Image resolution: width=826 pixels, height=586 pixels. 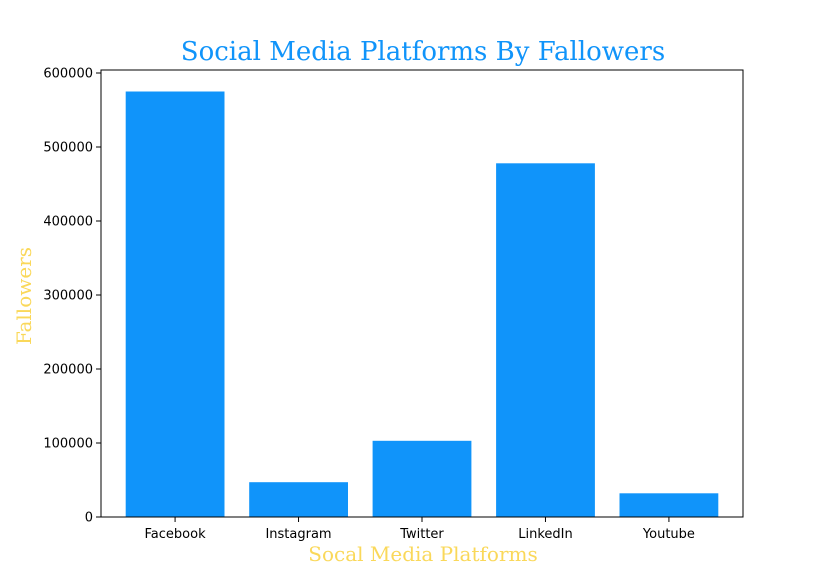 I want to click on bar-instagram, so click(x=298, y=499).